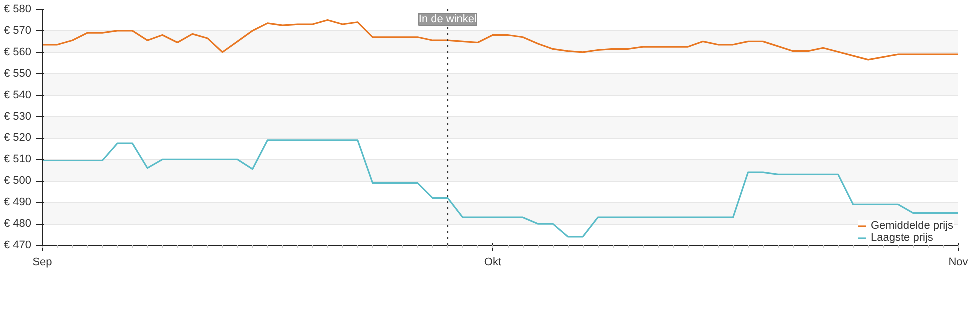 This screenshot has height=325, width=980. Describe the element at coordinates (18, 30) in the screenshot. I see `y-tick-label: € 570` at that location.